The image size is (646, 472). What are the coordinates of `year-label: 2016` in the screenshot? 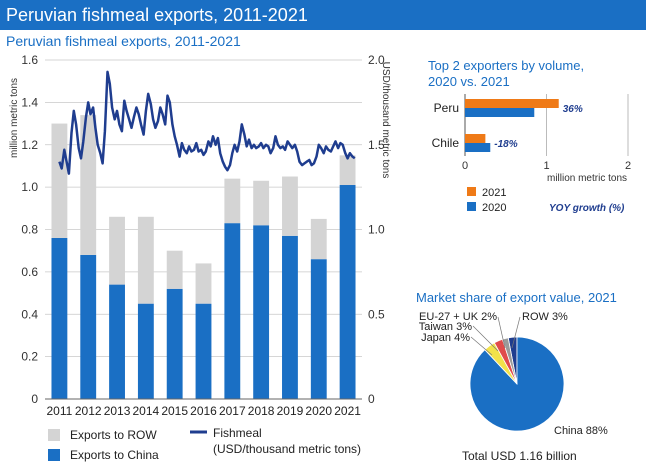 It's located at (203, 411).